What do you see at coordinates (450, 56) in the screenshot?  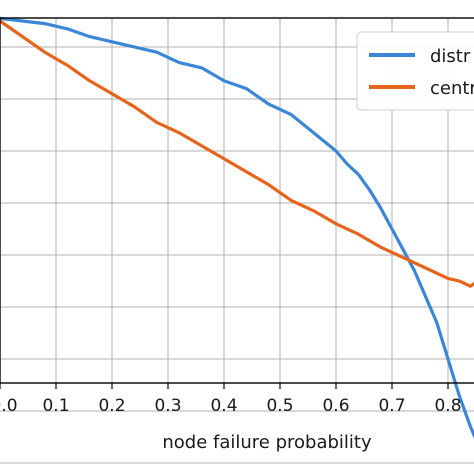 I see `legend-label-distr: distr` at bounding box center [450, 56].